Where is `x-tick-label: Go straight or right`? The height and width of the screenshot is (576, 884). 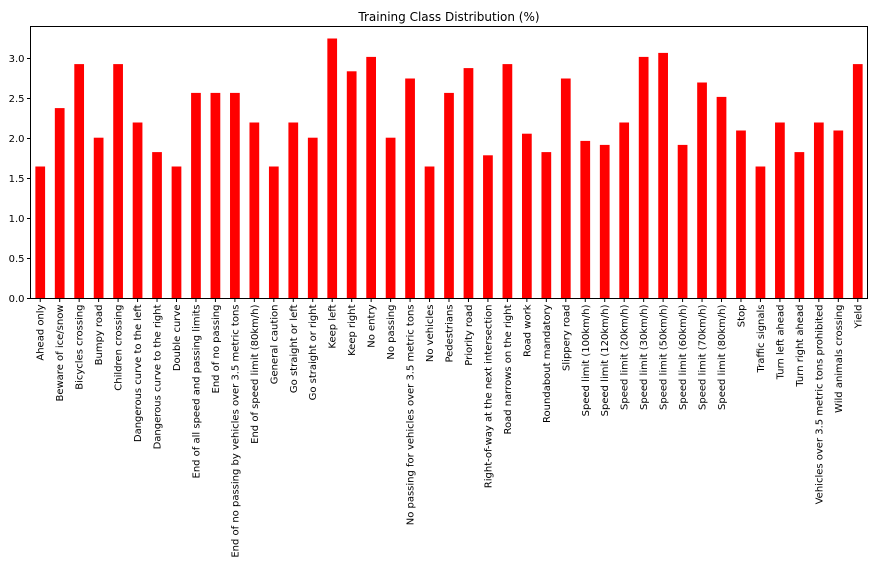
x-tick-label: Go straight or right is located at coordinates (313, 352).